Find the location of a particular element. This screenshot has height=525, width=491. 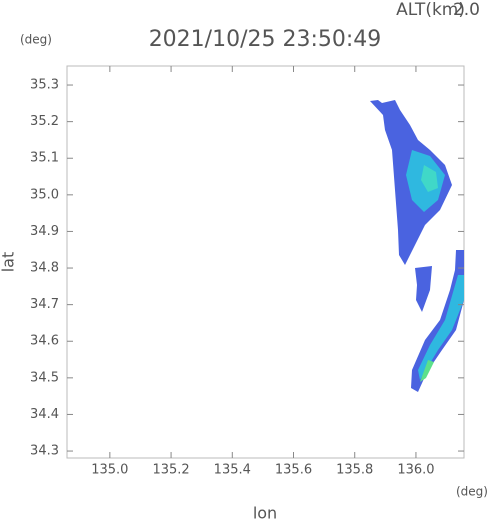

y-tick-label: 35.0 is located at coordinates (44, 194).